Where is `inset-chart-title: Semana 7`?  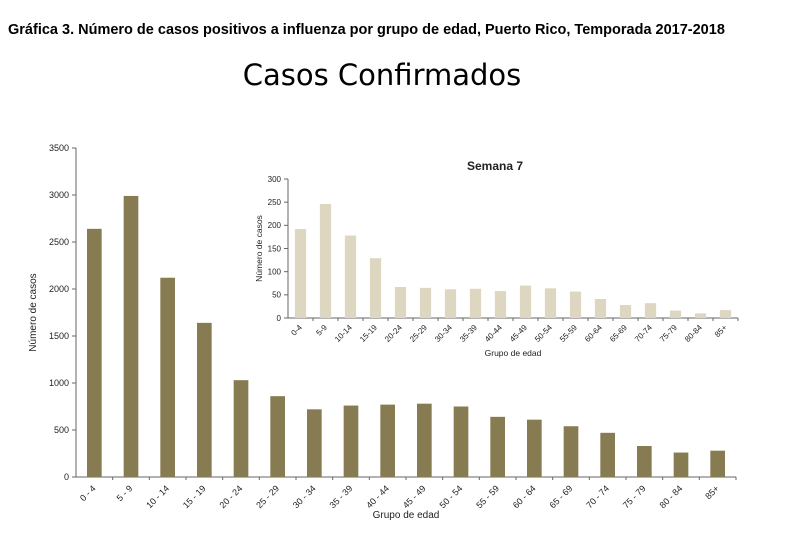 inset-chart-title: Semana 7 is located at coordinates (495, 166).